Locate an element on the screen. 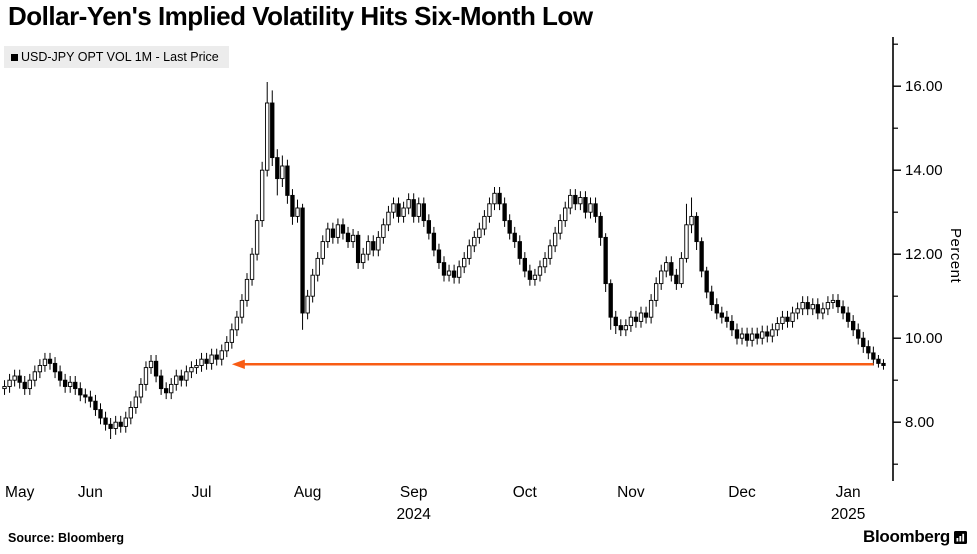 The image size is (977, 554). y-axis-title: Percent is located at coordinates (955, 256).